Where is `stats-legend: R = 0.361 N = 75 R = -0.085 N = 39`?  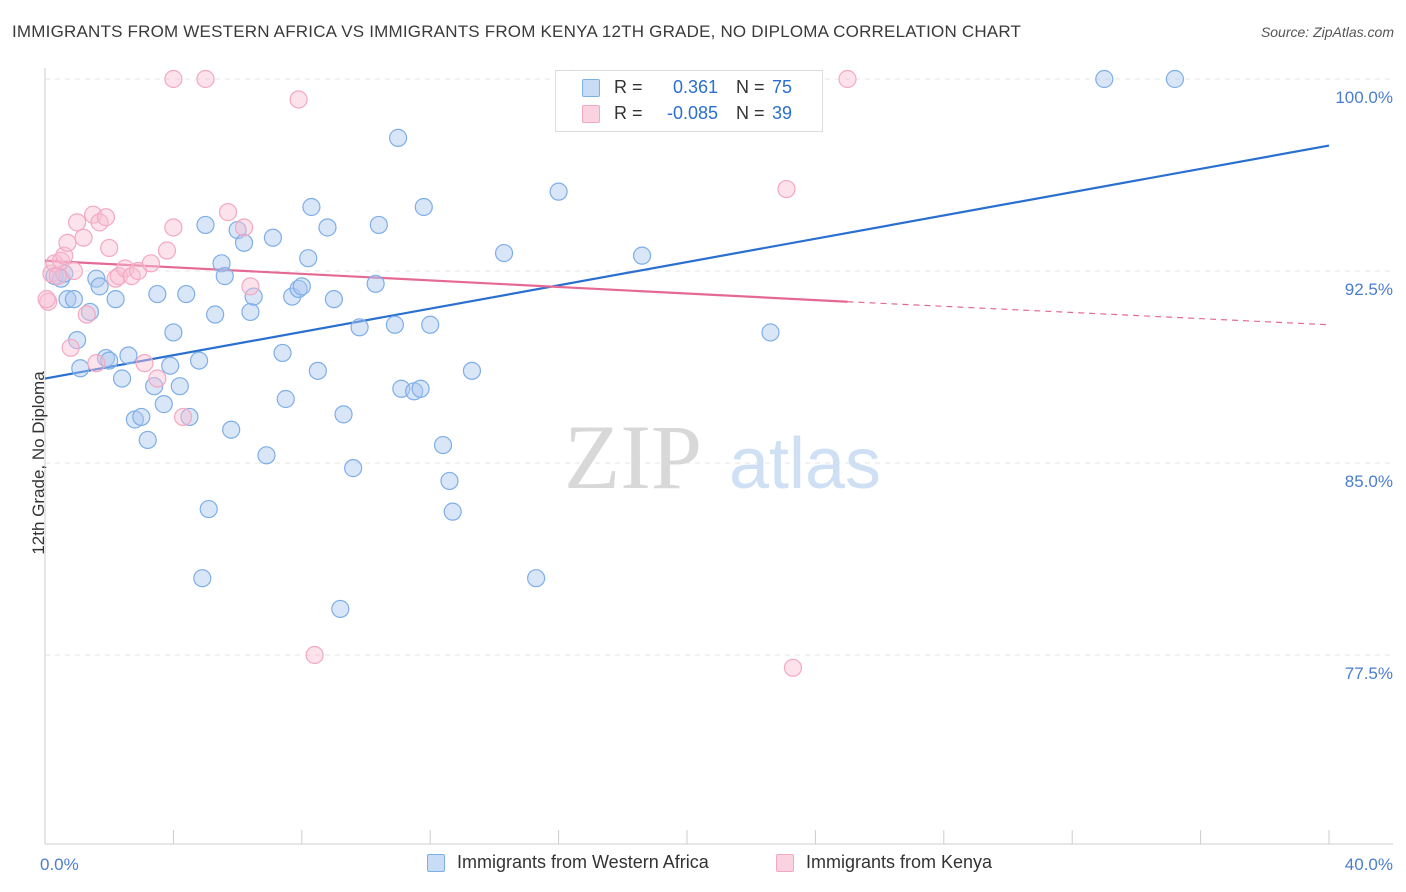 stats-legend: R = 0.361 N = 75 R = -0.085 N = 39 is located at coordinates (689, 101).